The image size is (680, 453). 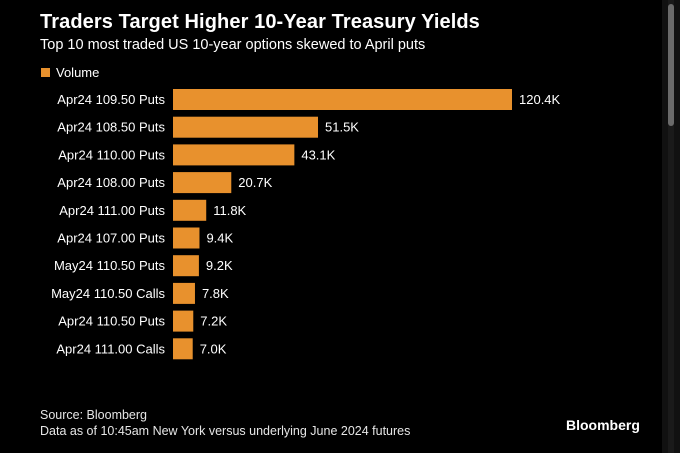 I want to click on value-label: 7.2K, so click(x=213, y=321).